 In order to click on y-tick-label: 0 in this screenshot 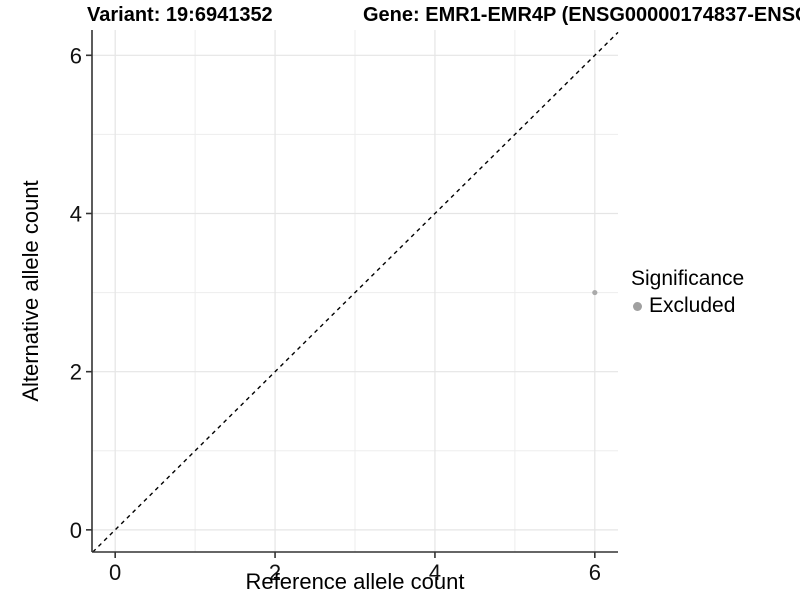, I will do `click(76, 530)`.